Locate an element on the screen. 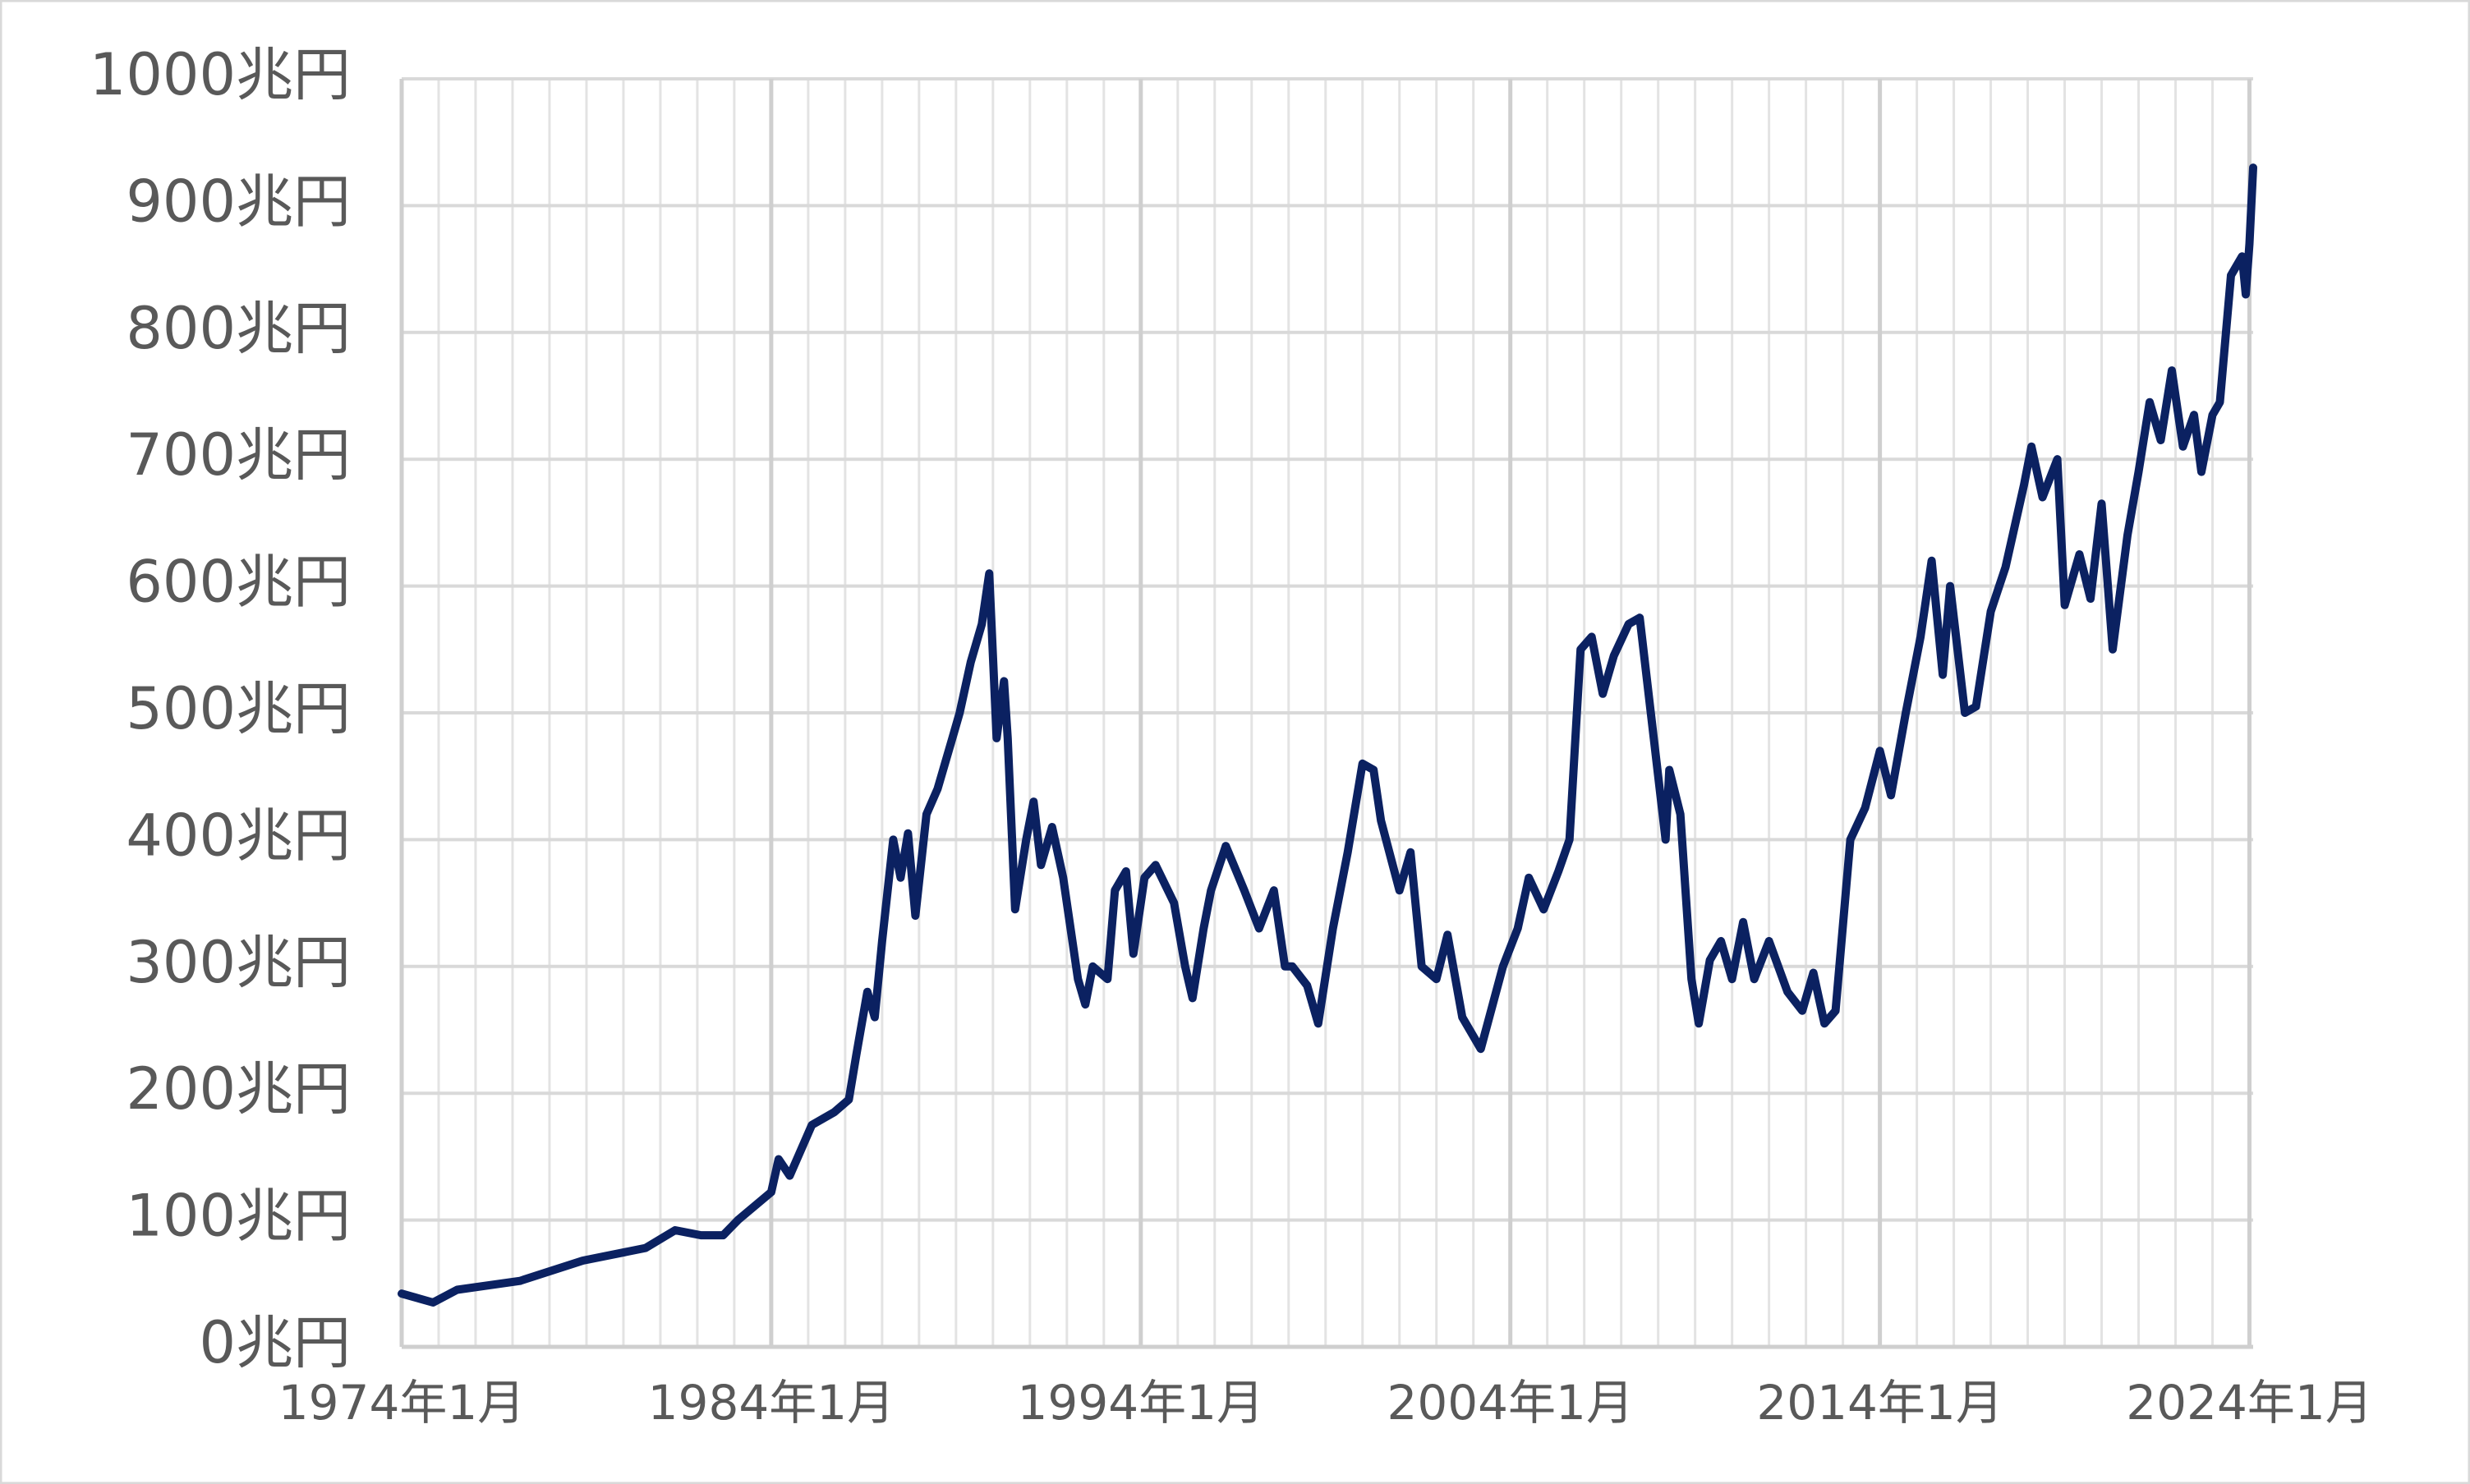 The height and width of the screenshot is (1484, 2470). x-tick-label: 1994年1月 is located at coordinates (1141, 1403).